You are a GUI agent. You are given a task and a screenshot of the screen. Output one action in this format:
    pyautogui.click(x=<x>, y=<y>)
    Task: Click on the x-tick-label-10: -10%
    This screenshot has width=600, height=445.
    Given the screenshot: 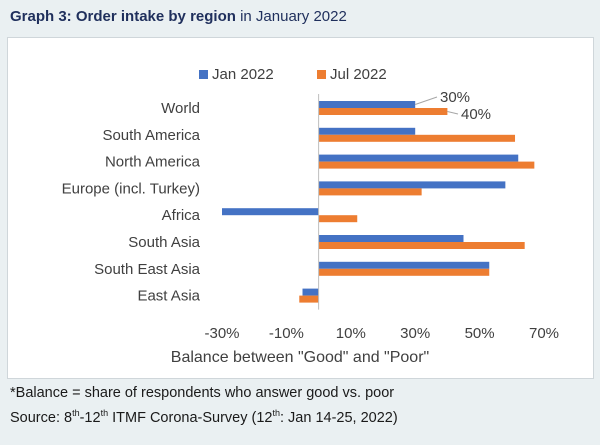 What is the action you would take?
    pyautogui.click(x=286, y=333)
    